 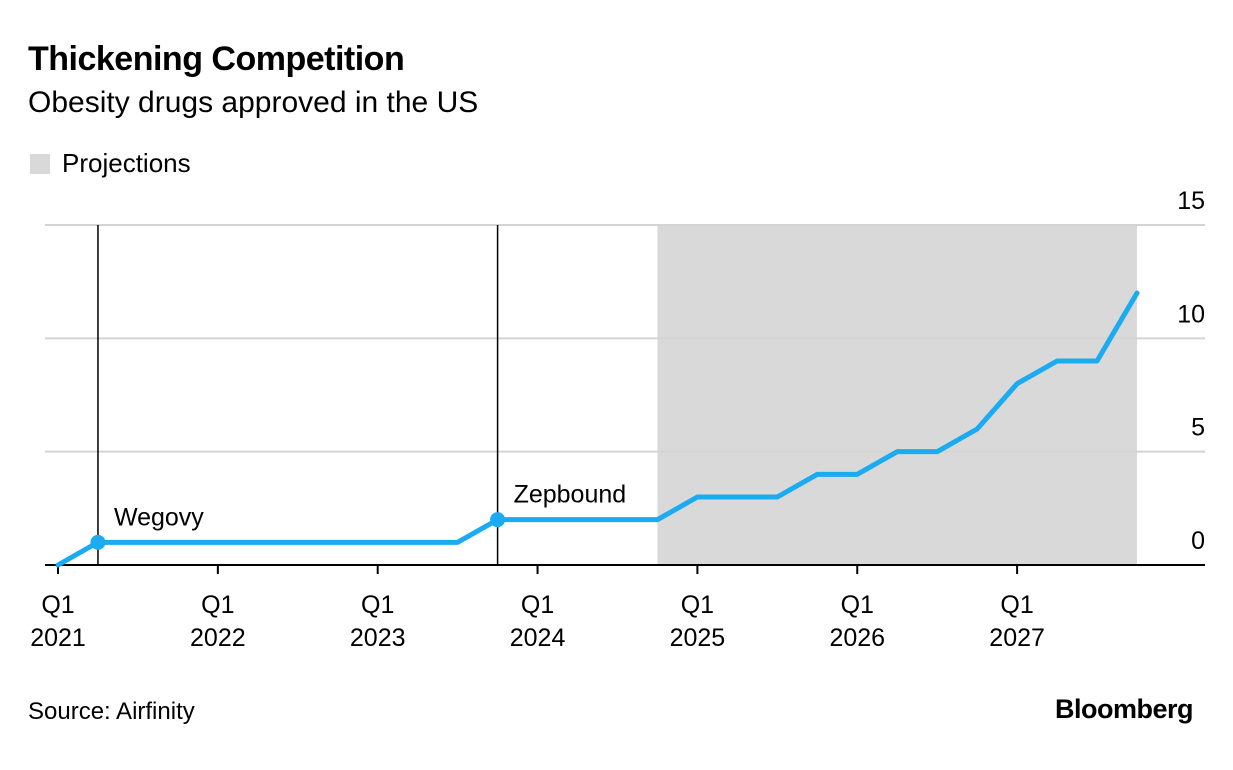 I want to click on annotation-label-wegovy: Wegovy, so click(x=159, y=517).